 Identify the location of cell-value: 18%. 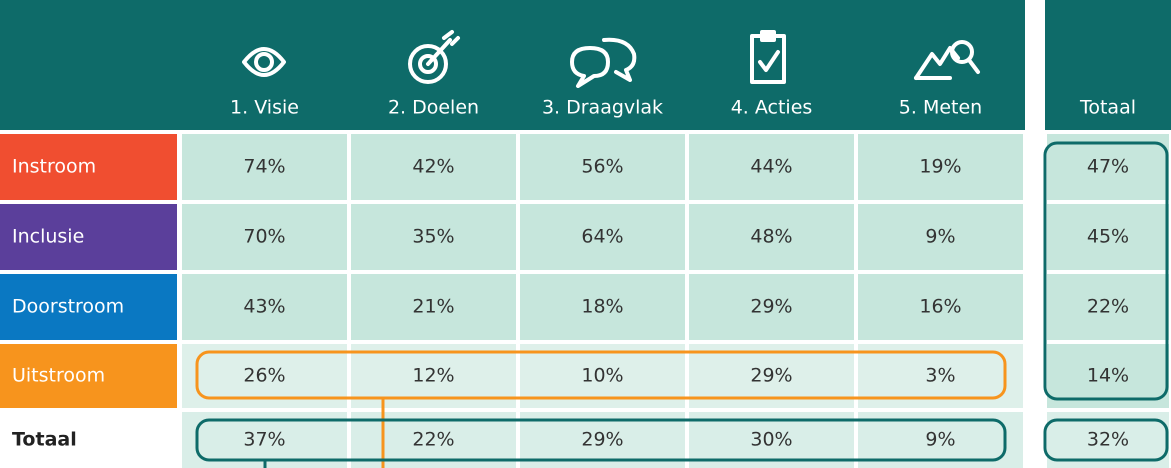
(602, 307).